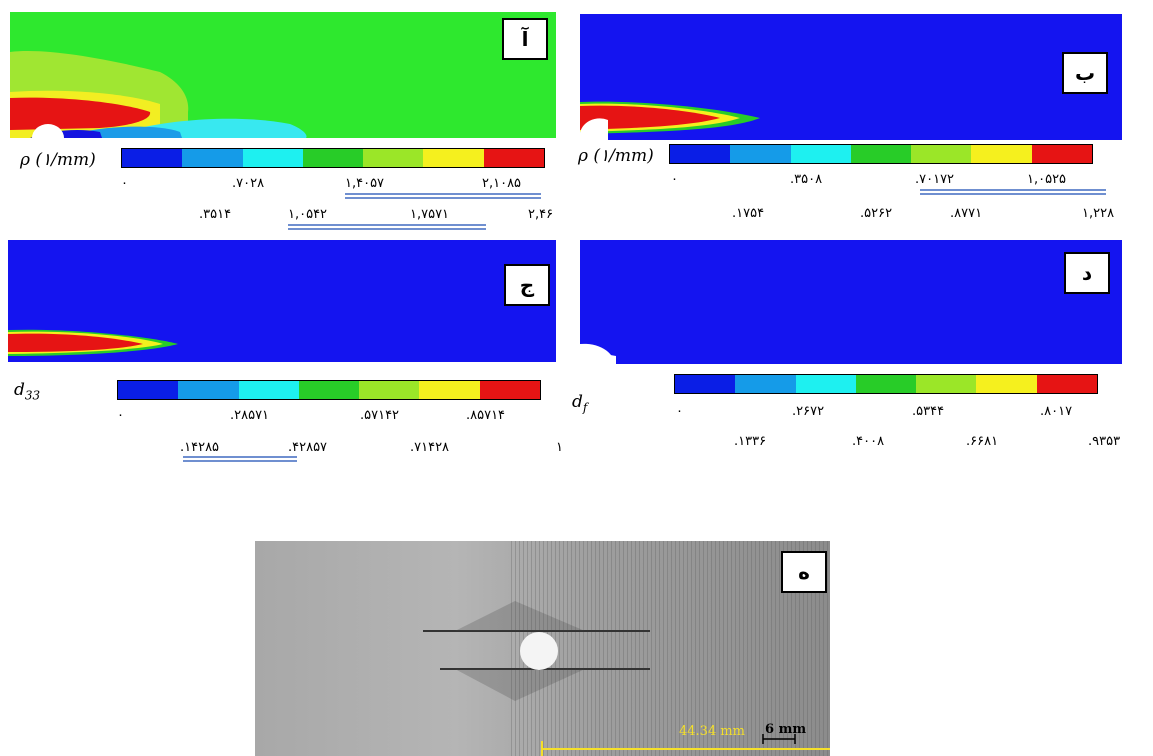  What do you see at coordinates (250, 415) in the screenshot?
I see `panel-c-tick: .۲۸۵۷۱` at bounding box center [250, 415].